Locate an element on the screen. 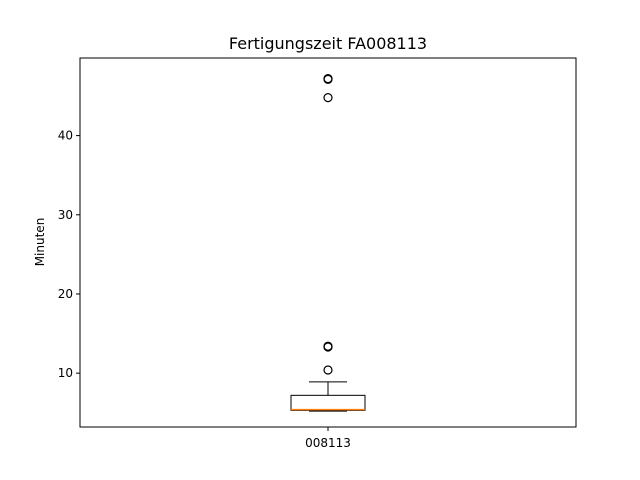 The image size is (640, 480). y-tick-label: 40 is located at coordinates (65, 136).